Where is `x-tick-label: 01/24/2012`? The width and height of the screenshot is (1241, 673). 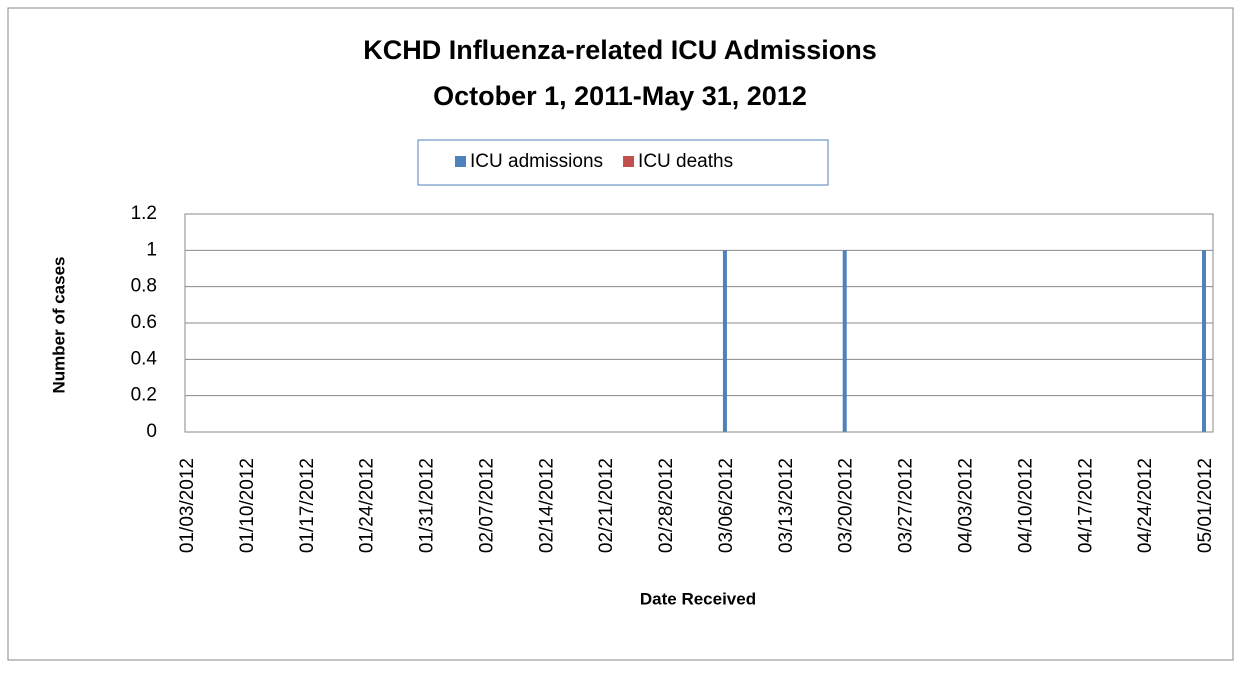
x-tick-label: 01/24/2012 is located at coordinates (367, 505).